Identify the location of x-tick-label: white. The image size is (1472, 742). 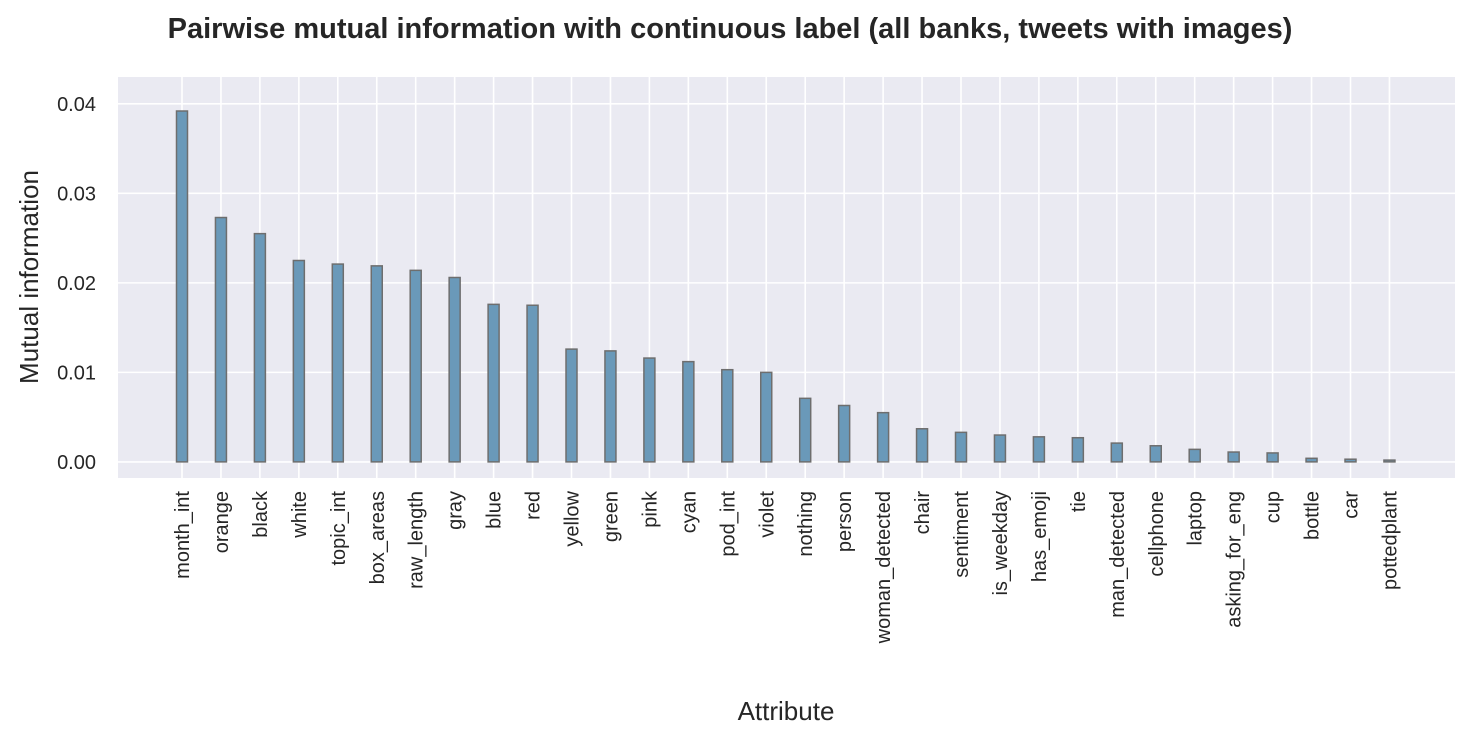
(300, 515).